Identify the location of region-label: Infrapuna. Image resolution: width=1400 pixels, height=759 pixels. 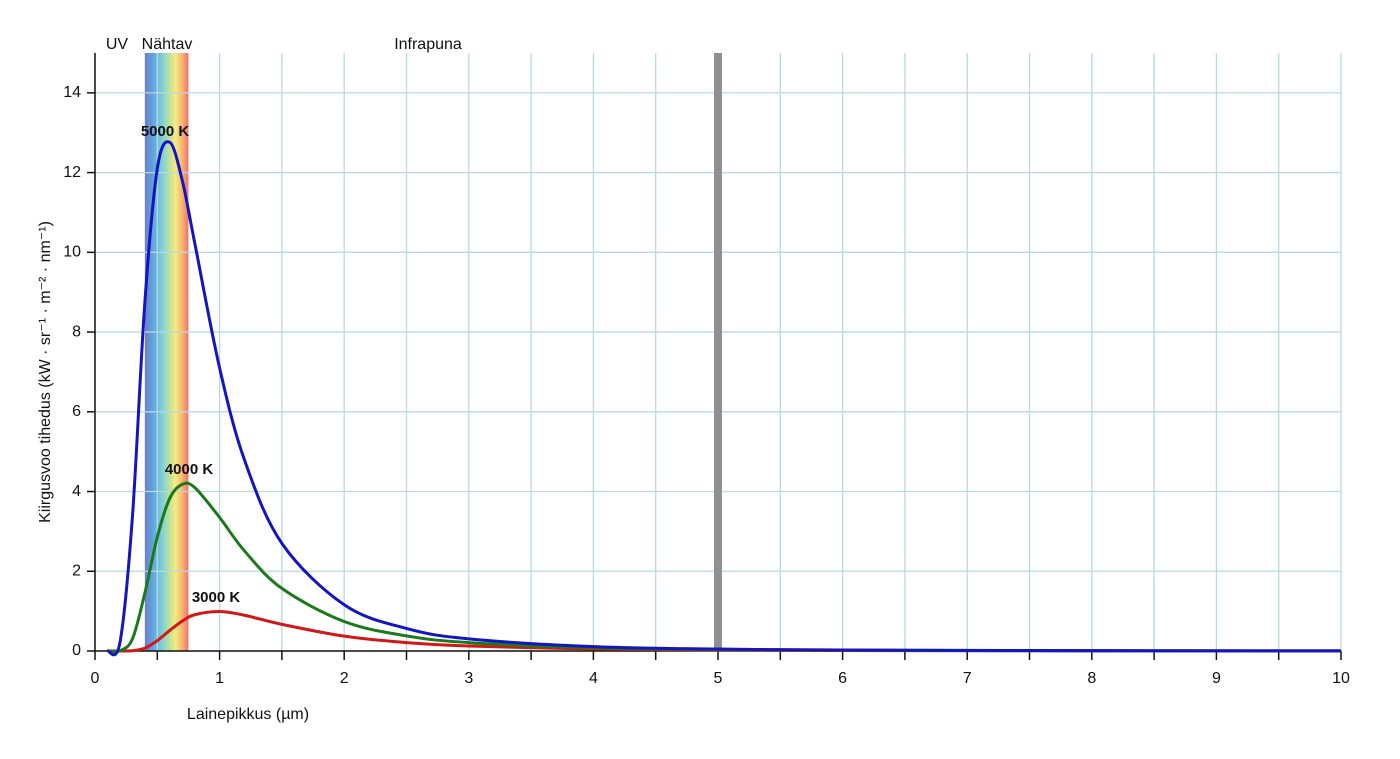
(428, 44).